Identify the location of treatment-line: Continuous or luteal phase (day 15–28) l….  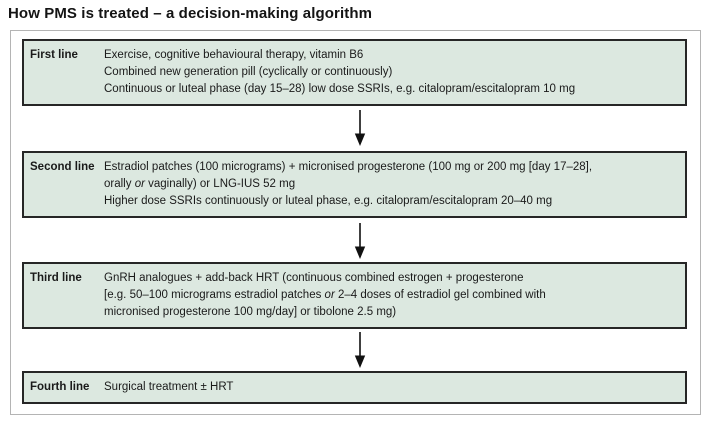
(340, 89).